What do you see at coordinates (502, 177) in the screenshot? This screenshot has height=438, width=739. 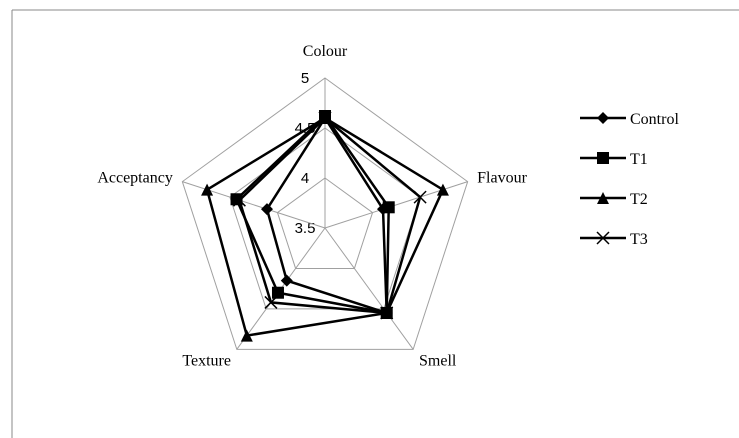 I see `axis-label: Flavour` at bounding box center [502, 177].